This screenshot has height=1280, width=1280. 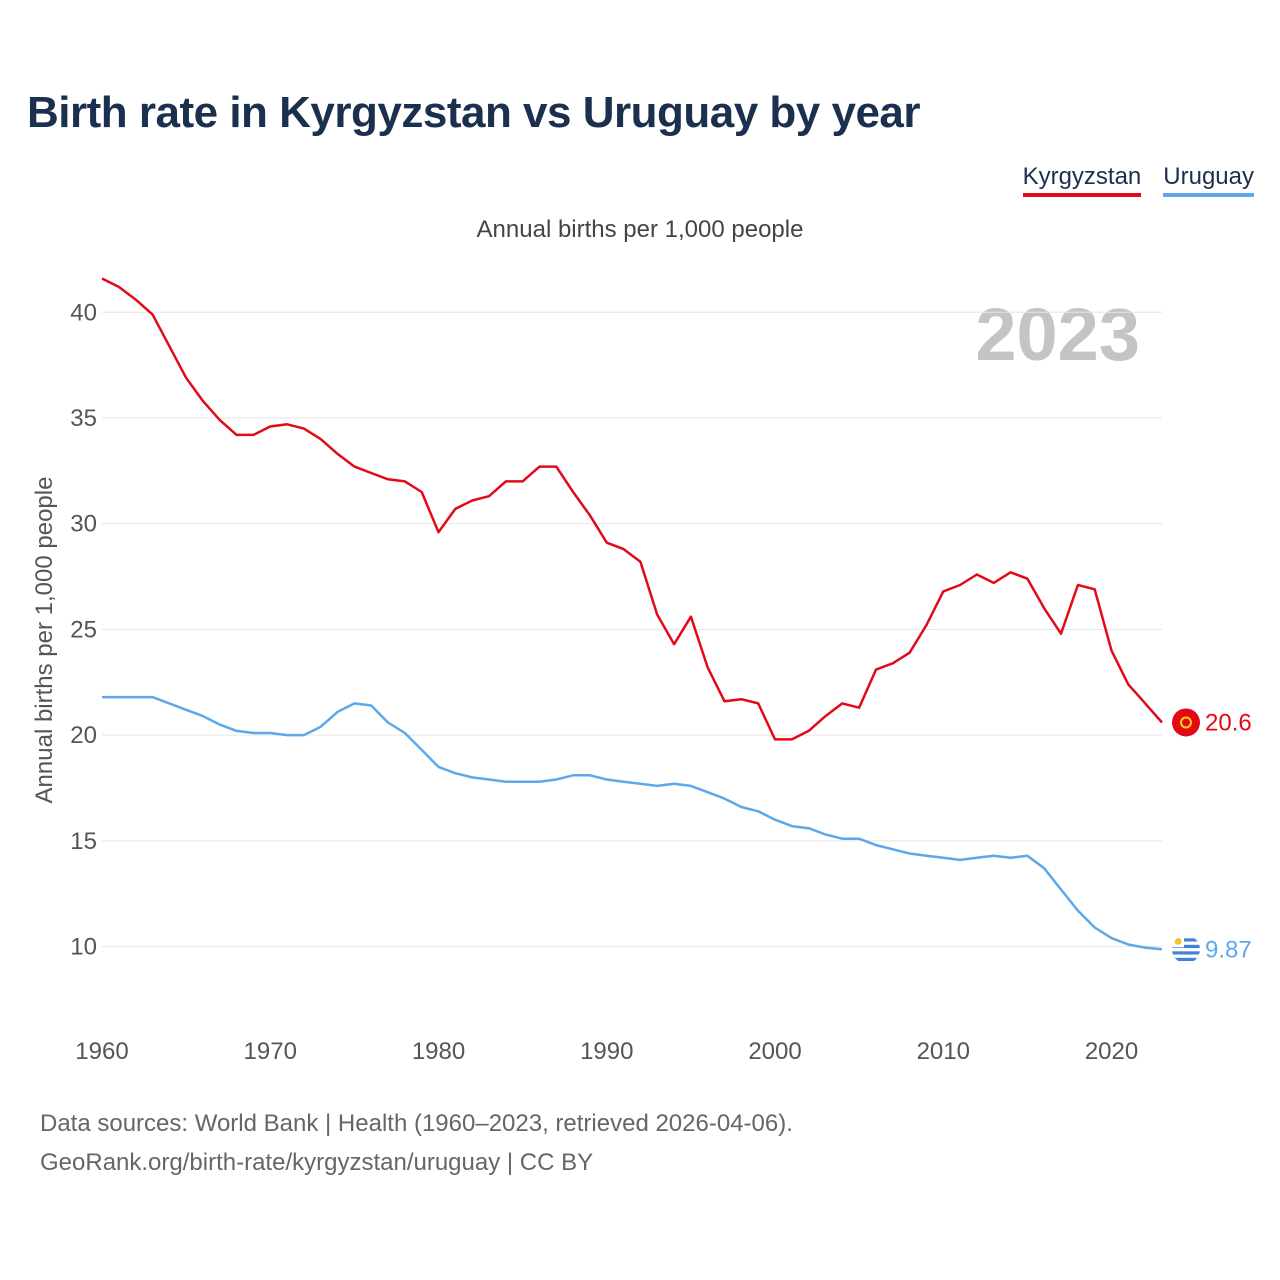 What do you see at coordinates (1057, 334) in the screenshot?
I see `year-watermark: 2023` at bounding box center [1057, 334].